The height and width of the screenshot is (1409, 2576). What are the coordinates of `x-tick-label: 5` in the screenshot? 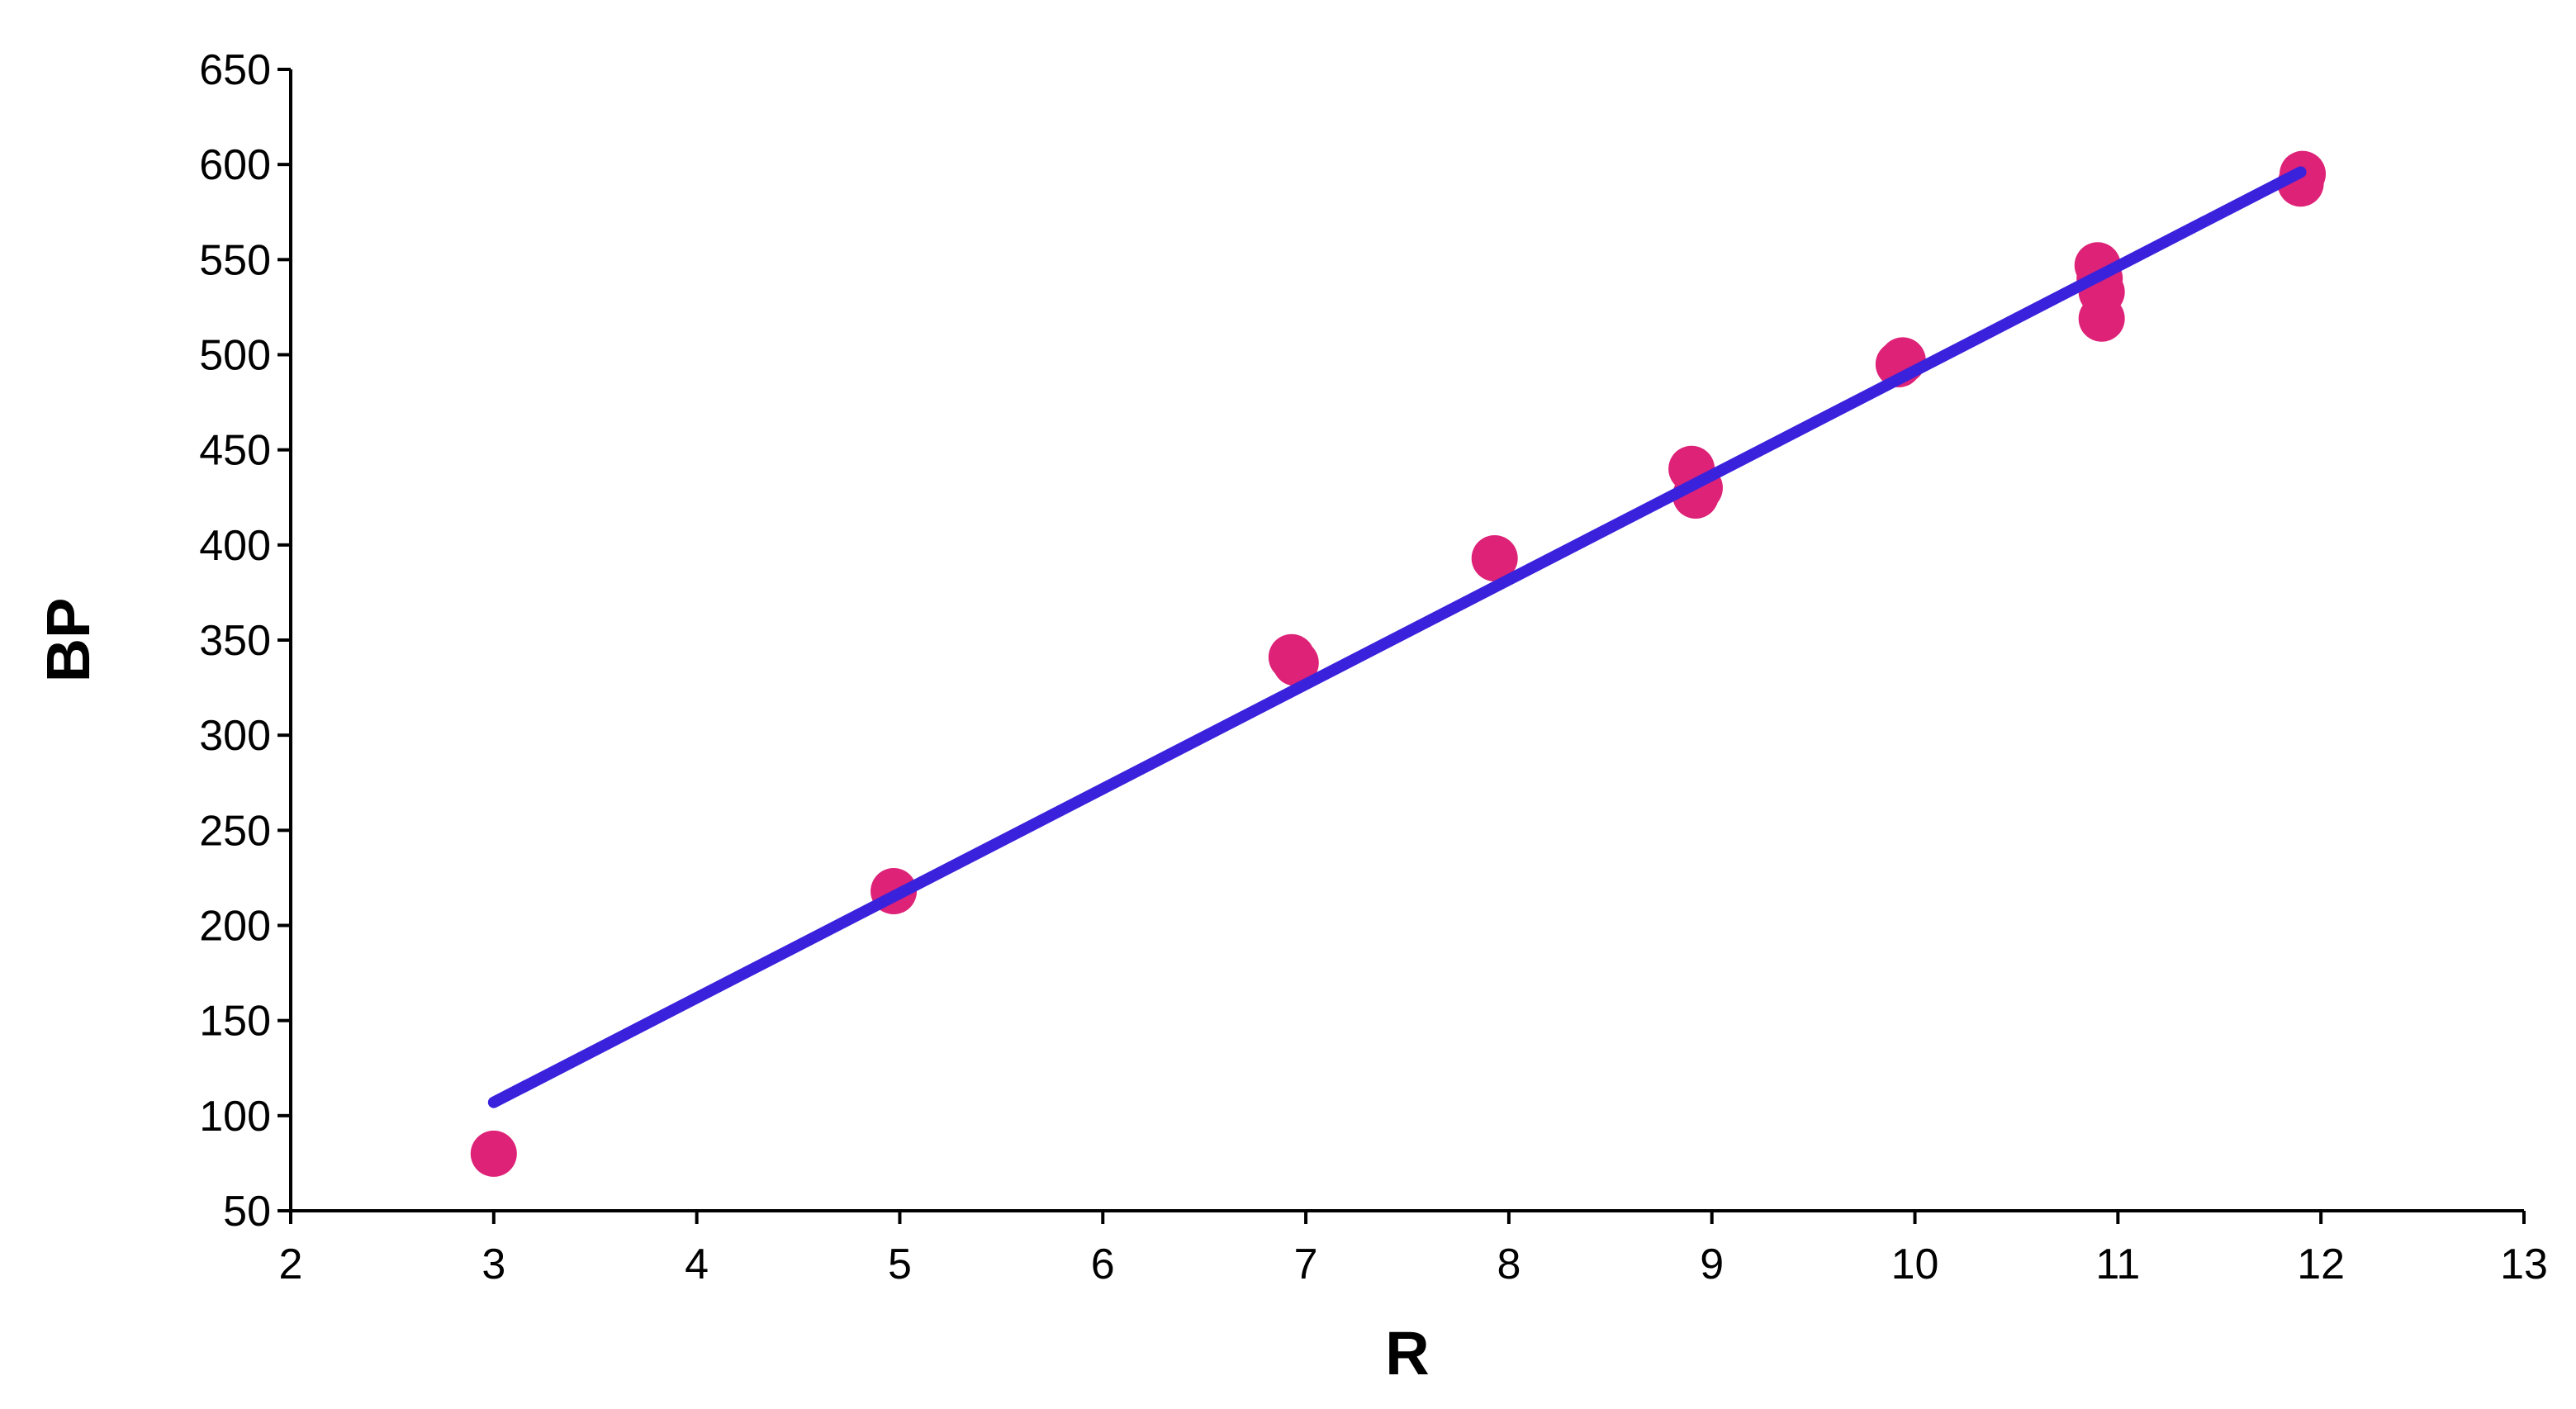 It's located at (900, 1264).